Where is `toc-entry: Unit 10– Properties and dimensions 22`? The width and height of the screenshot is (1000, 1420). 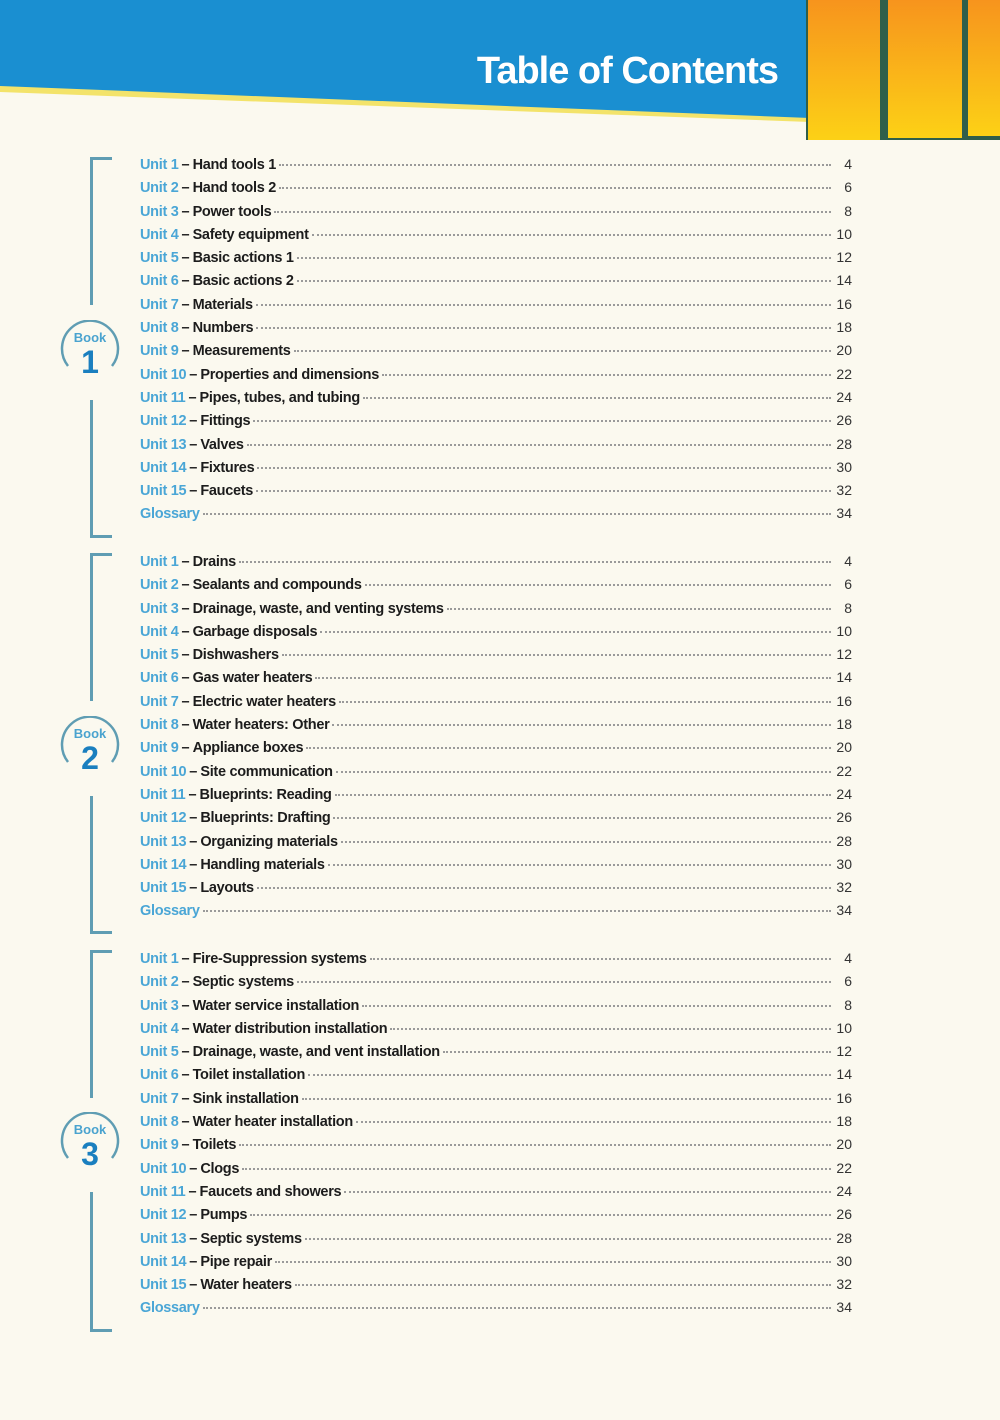
toc-entry: Unit 10– Properties and dimensions 22 is located at coordinates (496, 374).